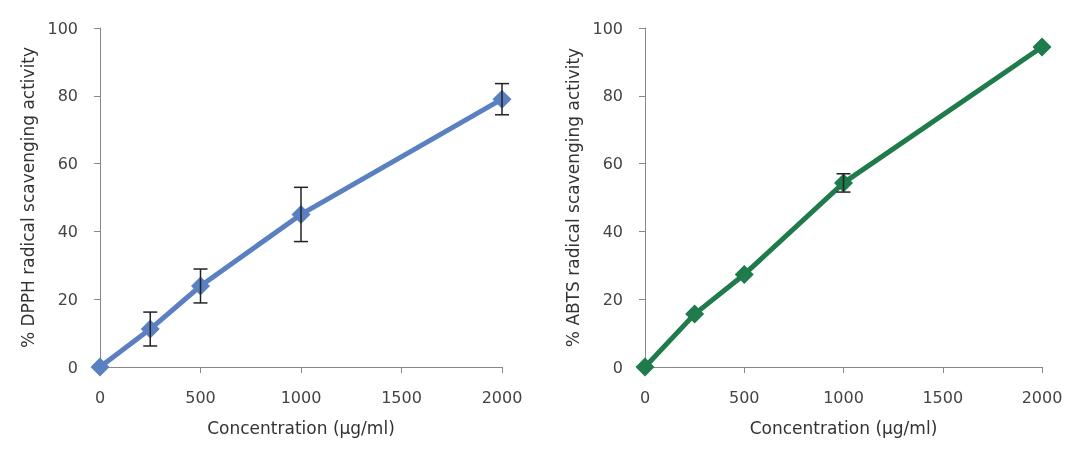 The height and width of the screenshot is (455, 1081). Describe the element at coordinates (28, 197) in the screenshot. I see `y-axis-title: % DPPH radical scavenging activity` at that location.